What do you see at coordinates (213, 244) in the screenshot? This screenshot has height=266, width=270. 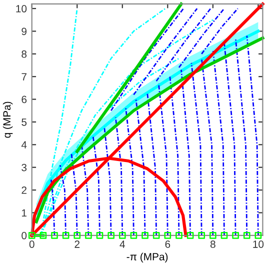 I see `x-tick-label: 8` at bounding box center [213, 244].